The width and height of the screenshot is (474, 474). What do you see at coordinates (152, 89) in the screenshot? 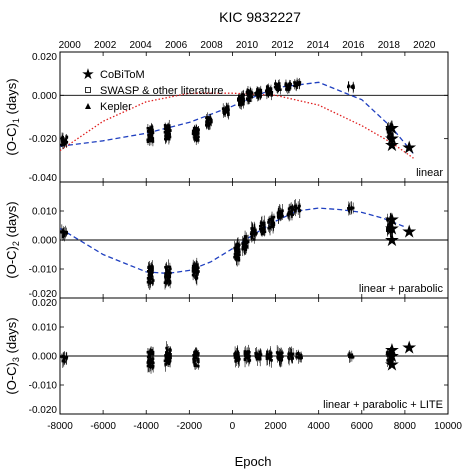
I see `legend: ★ CoBiToM SWASP & other literature Kepler` at bounding box center [152, 89].